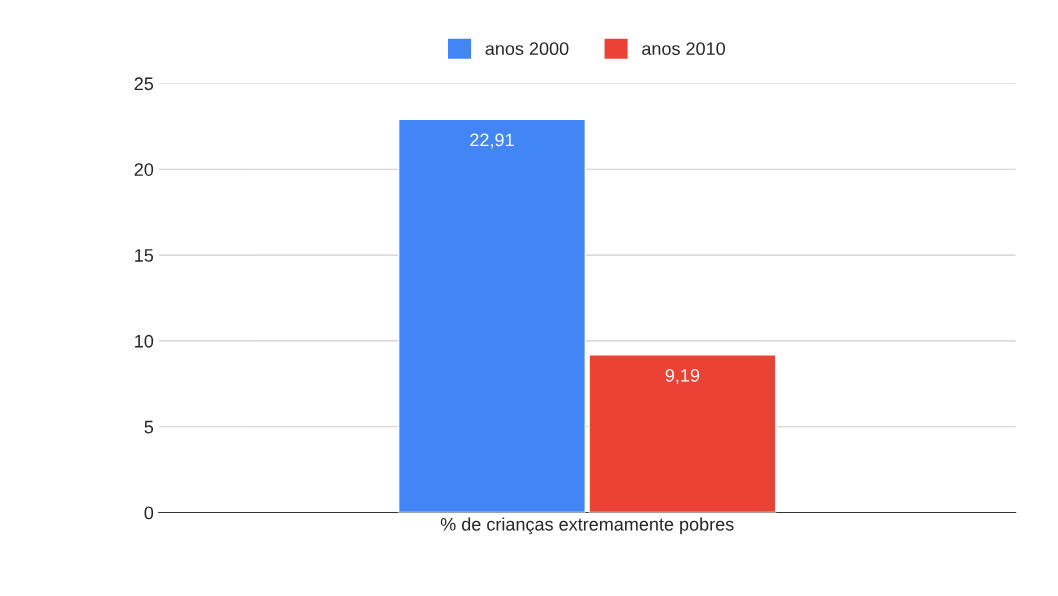  Describe the element at coordinates (492, 141) in the screenshot. I see `data-label: 22,91` at that location.